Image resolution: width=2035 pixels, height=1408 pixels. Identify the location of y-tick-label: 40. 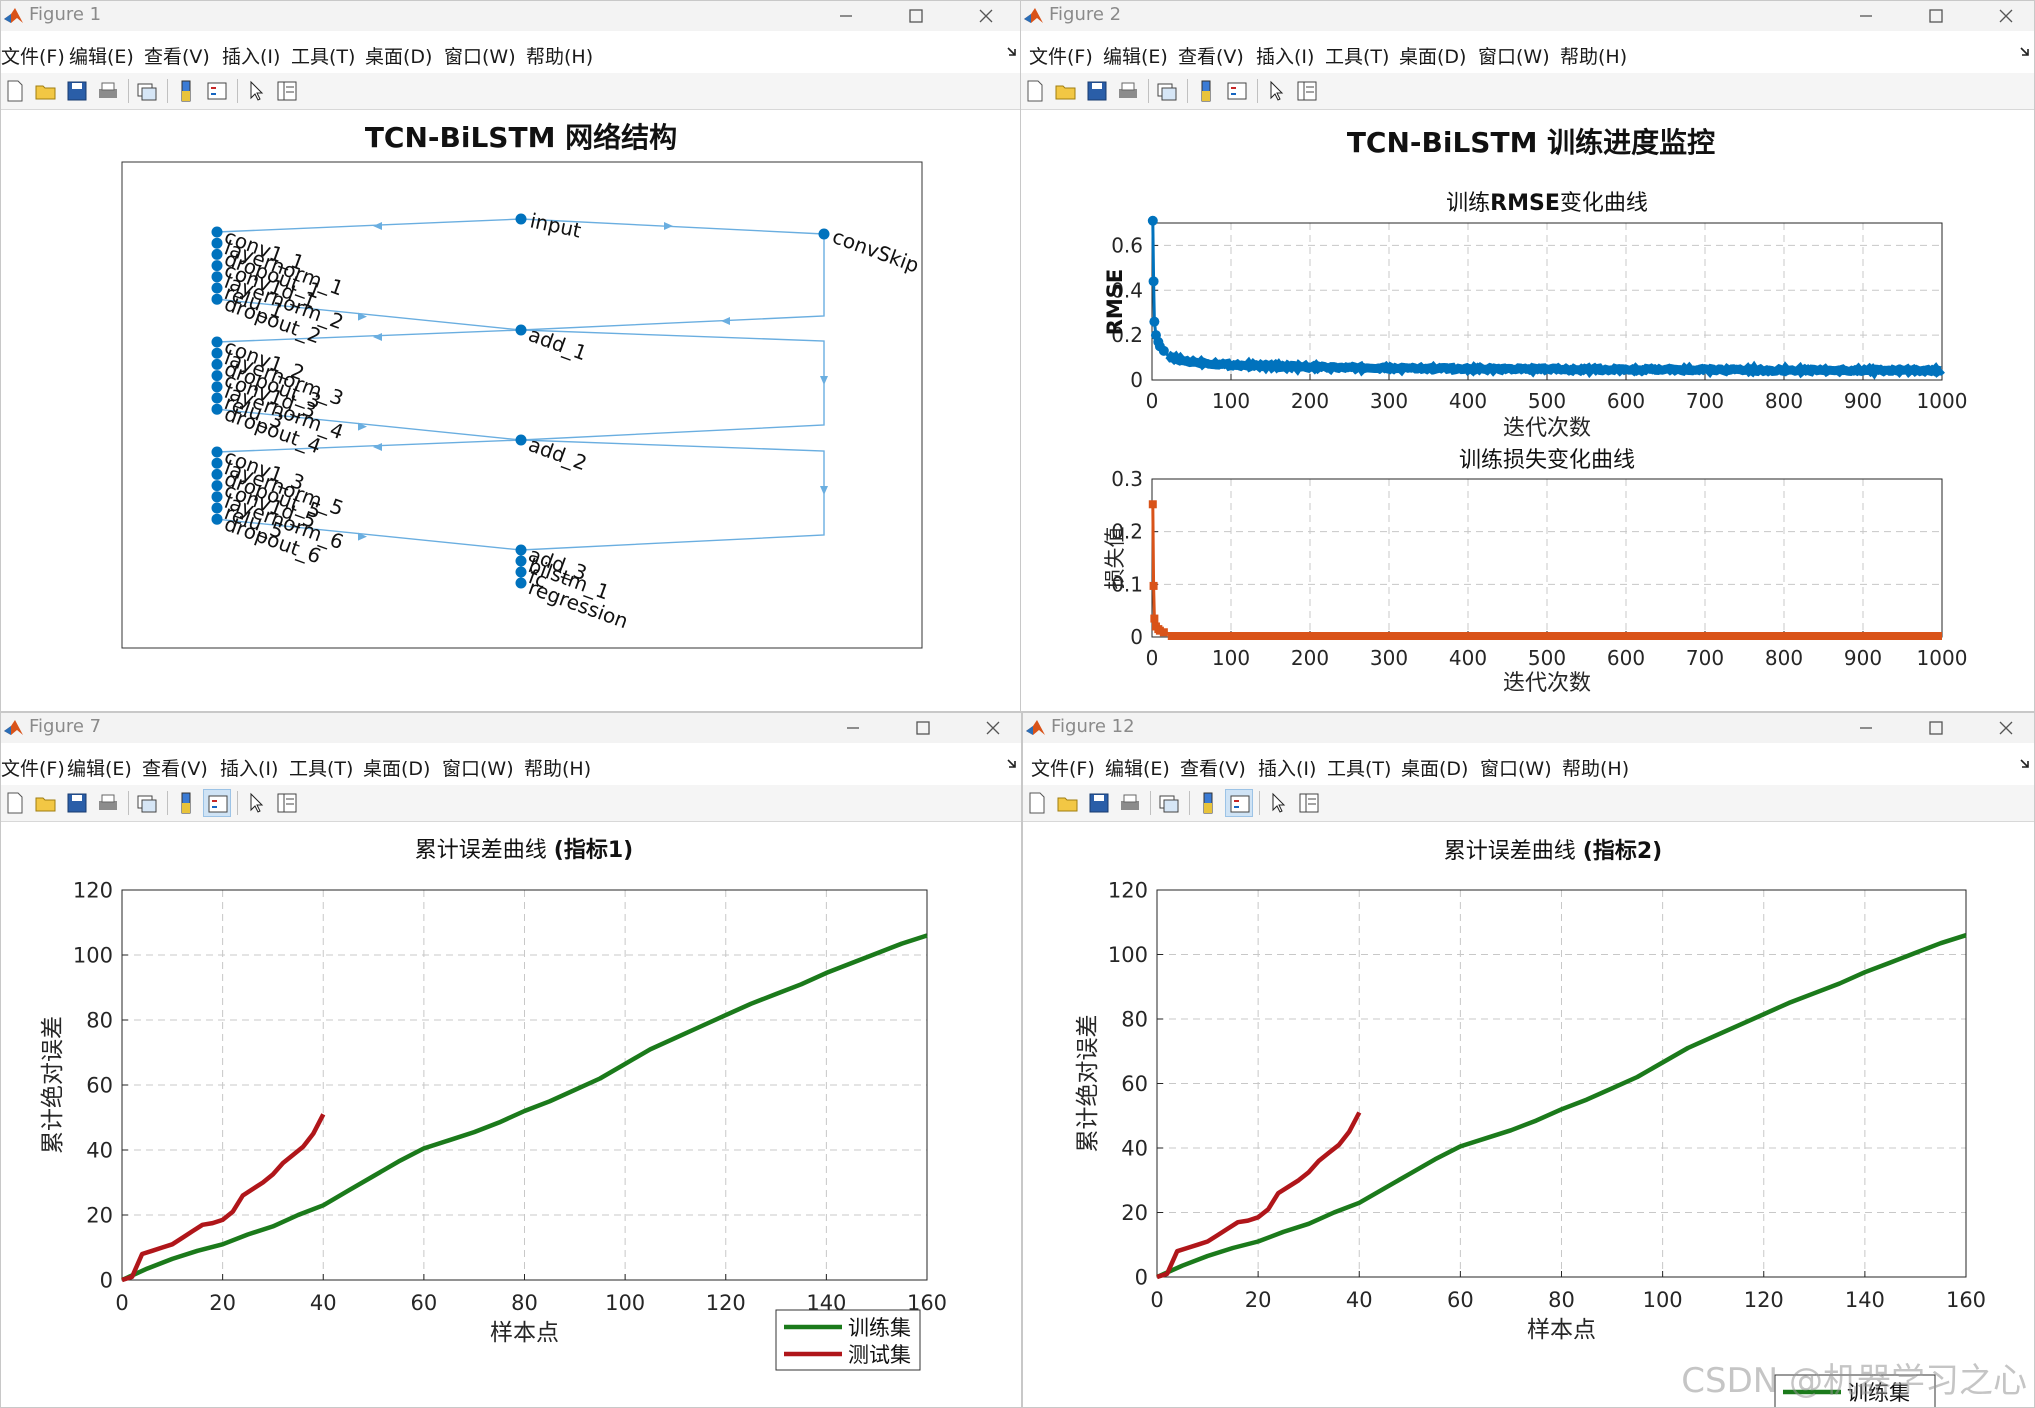
(99, 1150).